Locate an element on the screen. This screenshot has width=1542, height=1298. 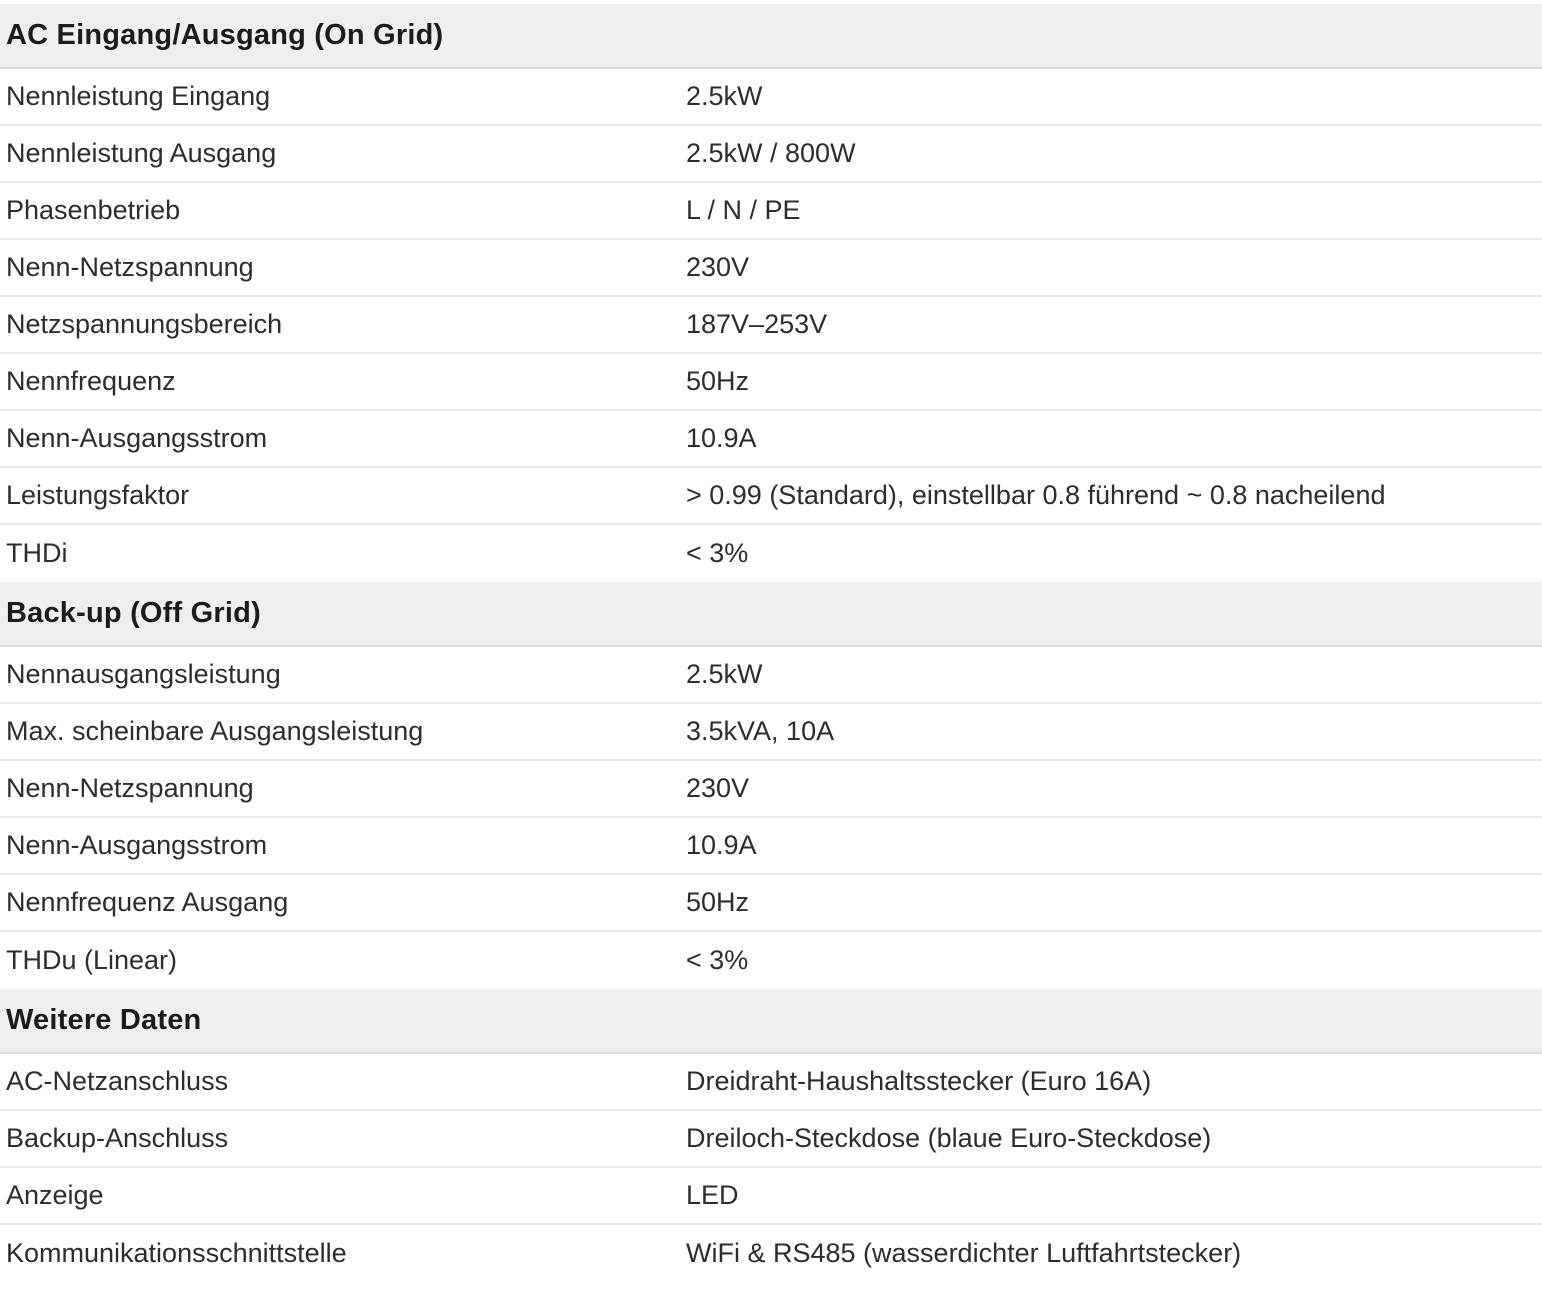
spec-row: Nennfrequenz Ausgang 50Hz is located at coordinates (771, 903).